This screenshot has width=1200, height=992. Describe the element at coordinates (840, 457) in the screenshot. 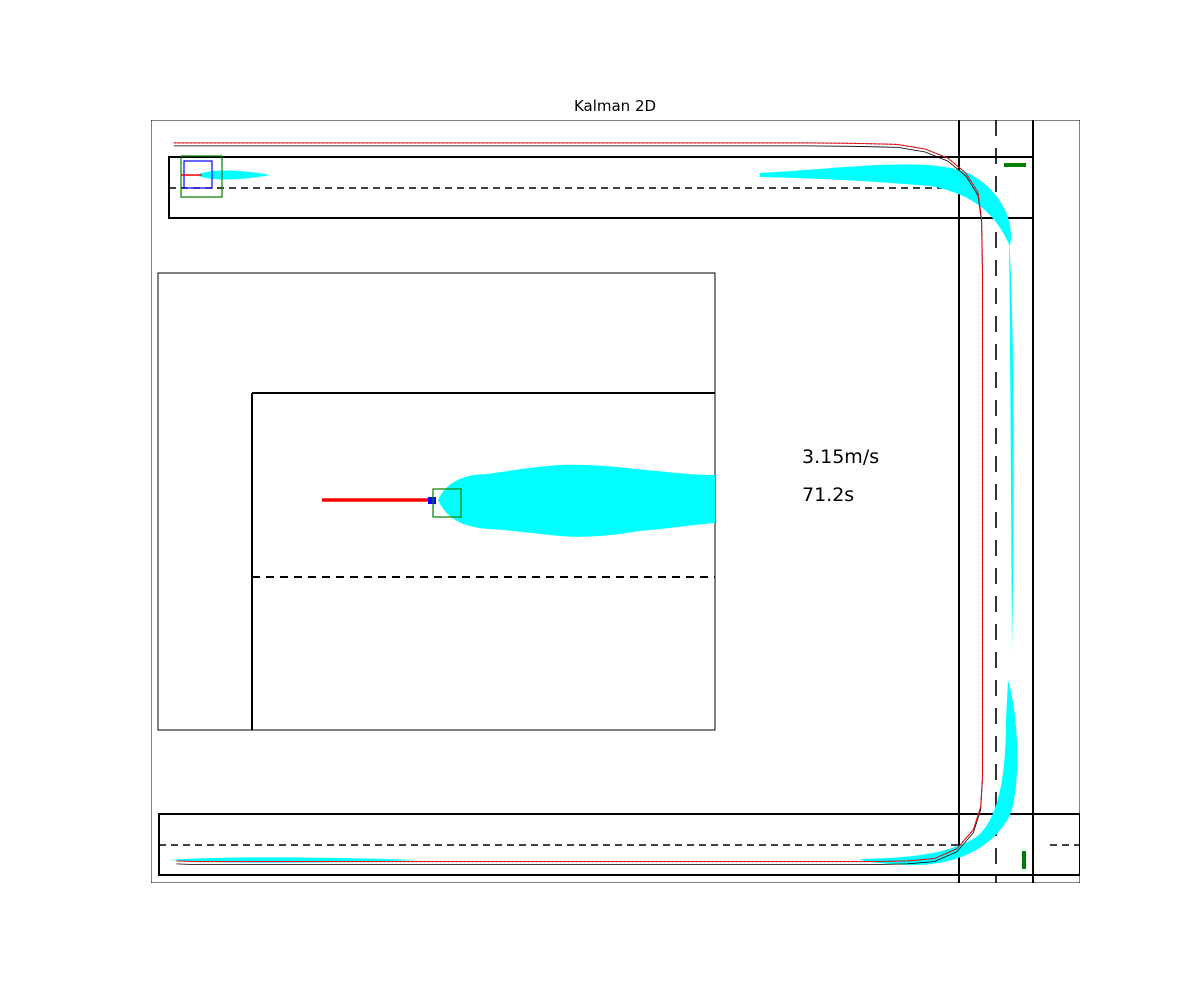

I see `speed-readout: 3.15m/s` at that location.